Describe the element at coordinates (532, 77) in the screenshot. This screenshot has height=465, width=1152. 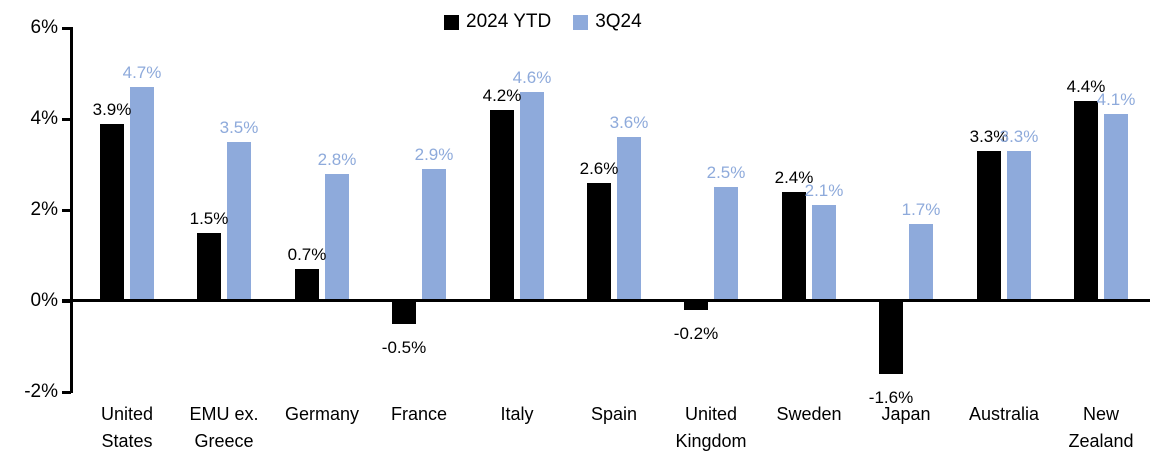
I see `value-label-3q24-italy: 4.6%` at that location.